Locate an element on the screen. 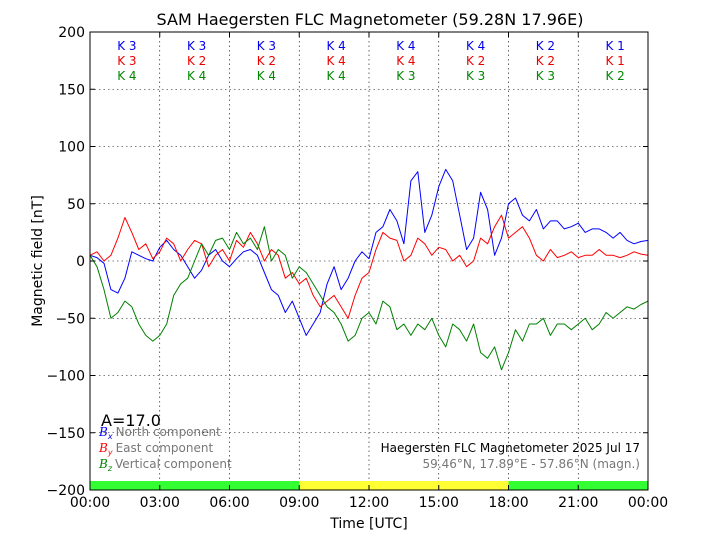  x-tick-label: 03:00 is located at coordinates (160, 503).